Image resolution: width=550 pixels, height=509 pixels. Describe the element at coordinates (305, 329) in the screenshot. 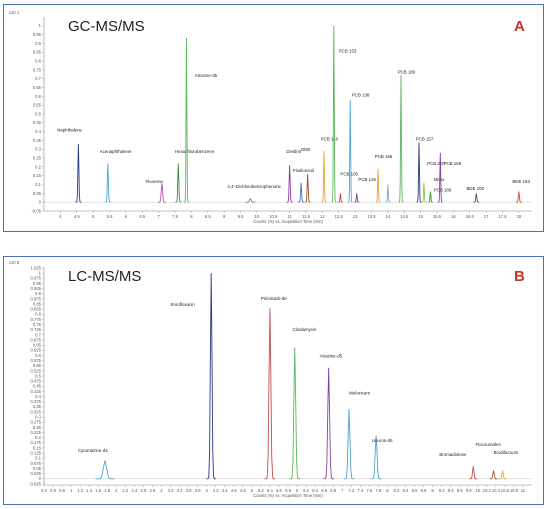

I see `peak-label: Clindamycin` at that location.